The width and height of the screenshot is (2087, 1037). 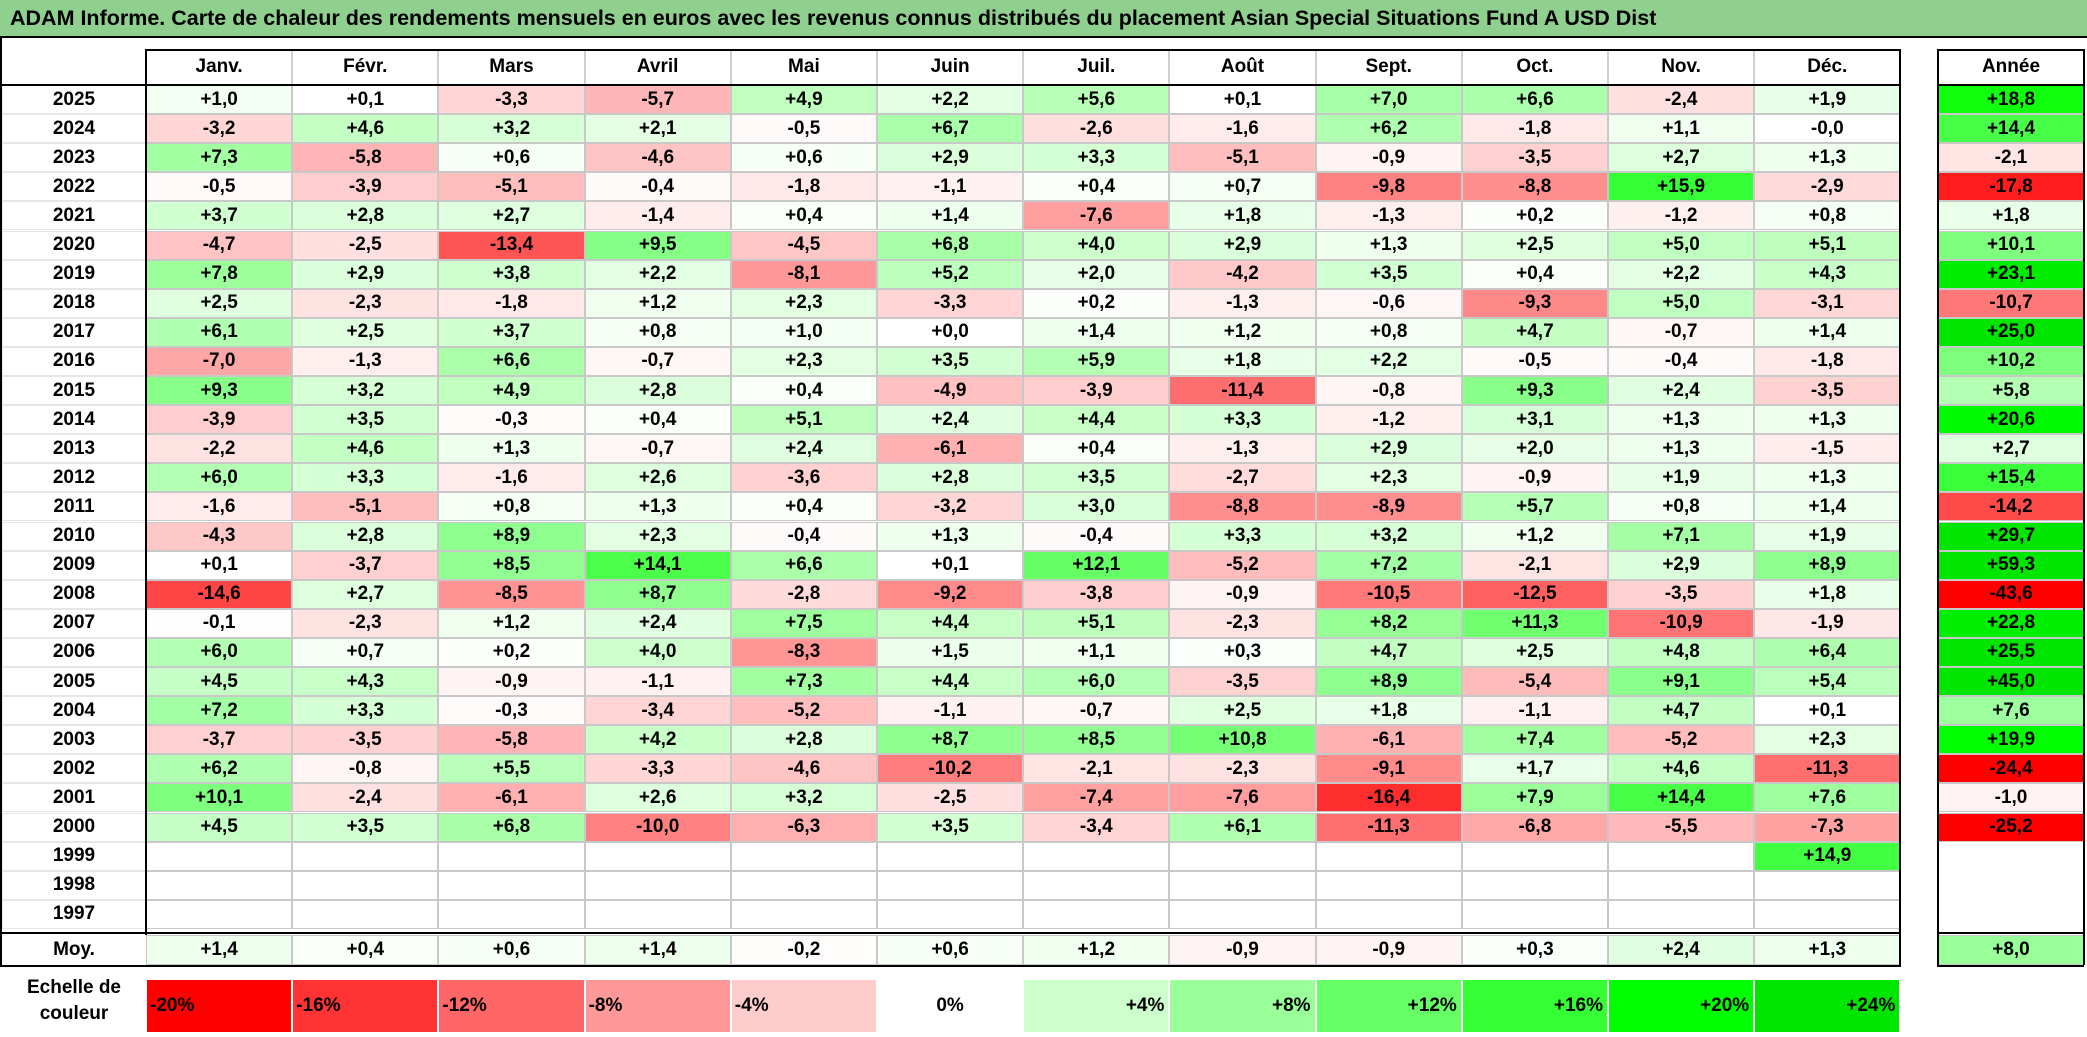 What do you see at coordinates (657, 1006) in the screenshot?
I see `color-scale-swatch: -8%` at bounding box center [657, 1006].